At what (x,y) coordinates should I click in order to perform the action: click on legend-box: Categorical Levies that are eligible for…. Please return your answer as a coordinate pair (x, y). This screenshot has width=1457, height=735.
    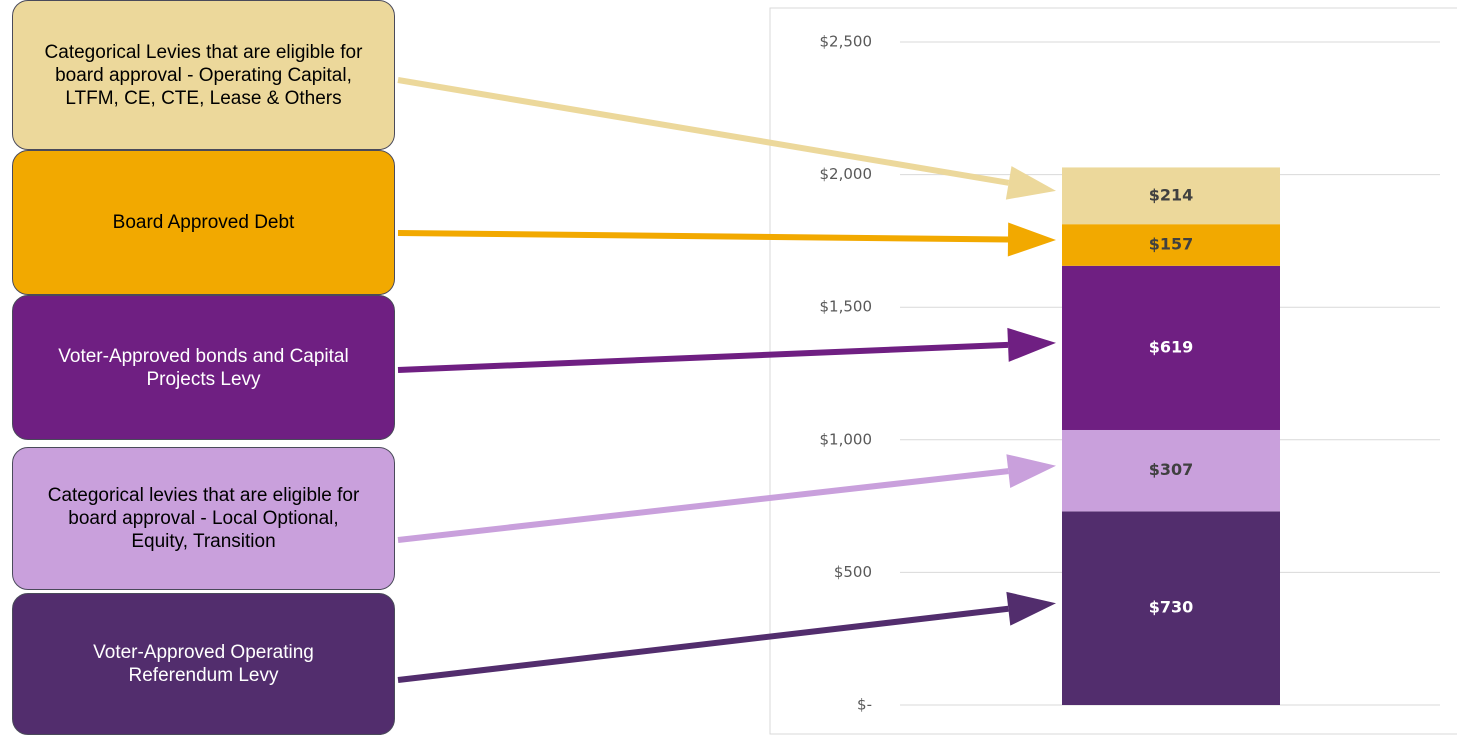
    Looking at the image, I should click on (203, 75).